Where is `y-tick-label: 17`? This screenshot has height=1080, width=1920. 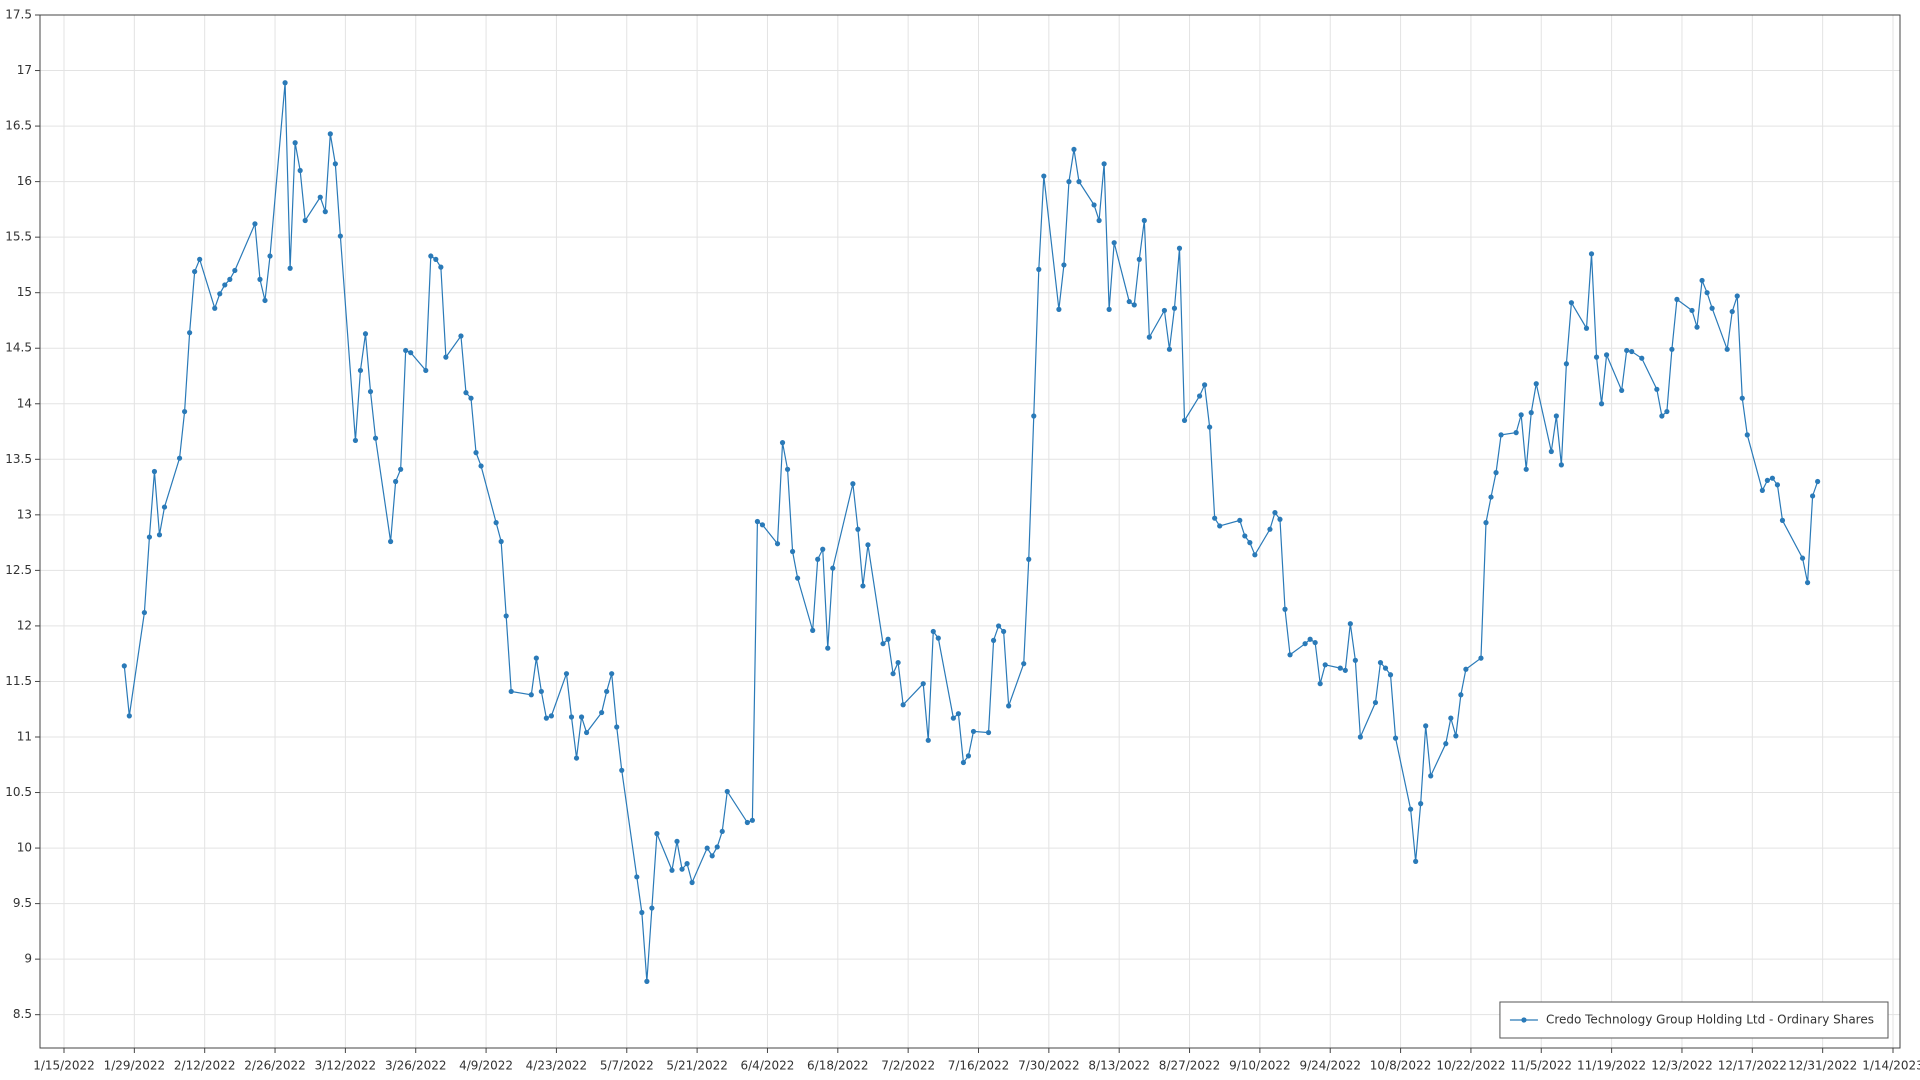 y-tick-label: 17 is located at coordinates (24, 70).